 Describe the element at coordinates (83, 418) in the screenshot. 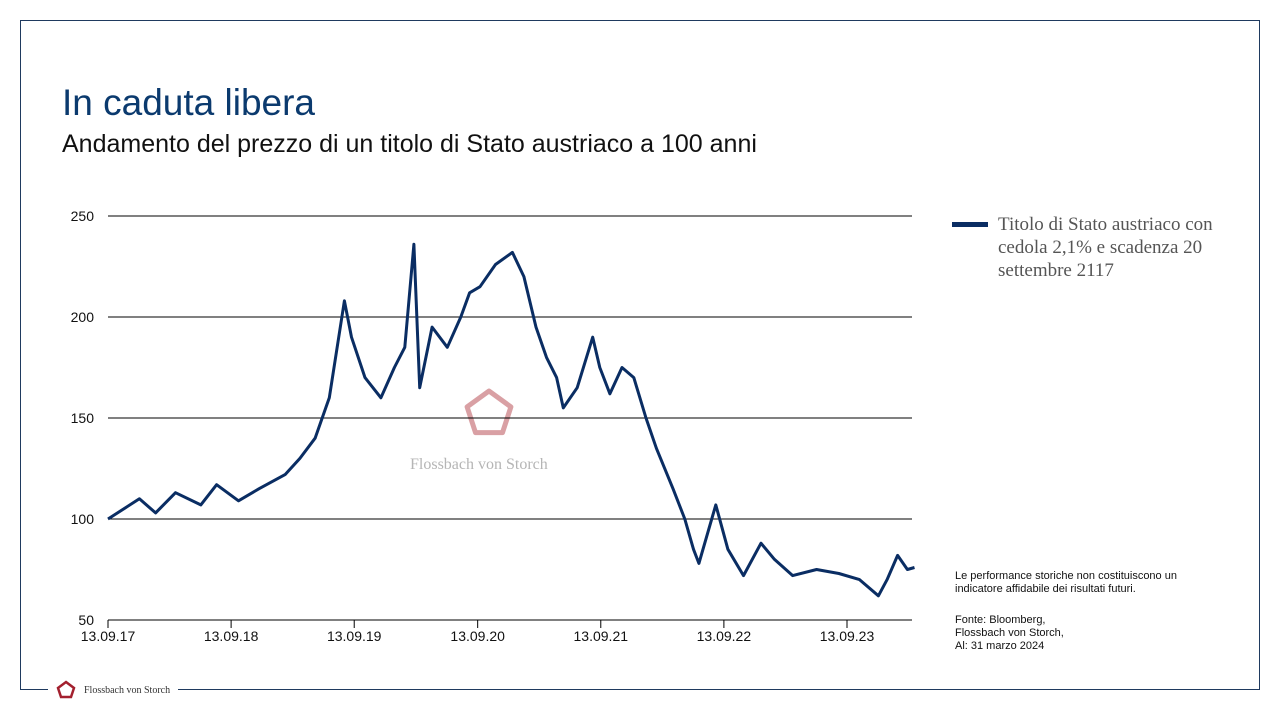

I see `y-tick-label: 150` at that location.